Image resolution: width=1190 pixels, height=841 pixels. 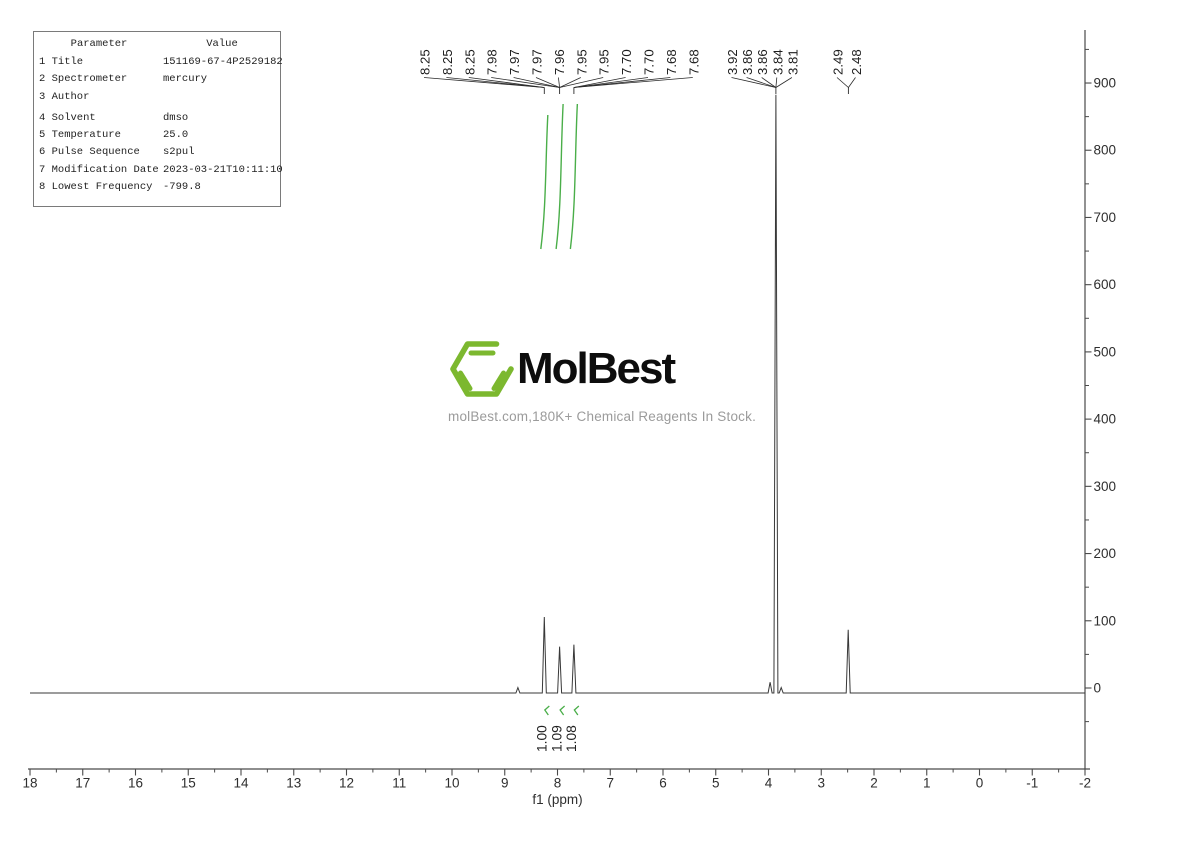 I want to click on svg-text: 2.48, so click(x=856, y=62).